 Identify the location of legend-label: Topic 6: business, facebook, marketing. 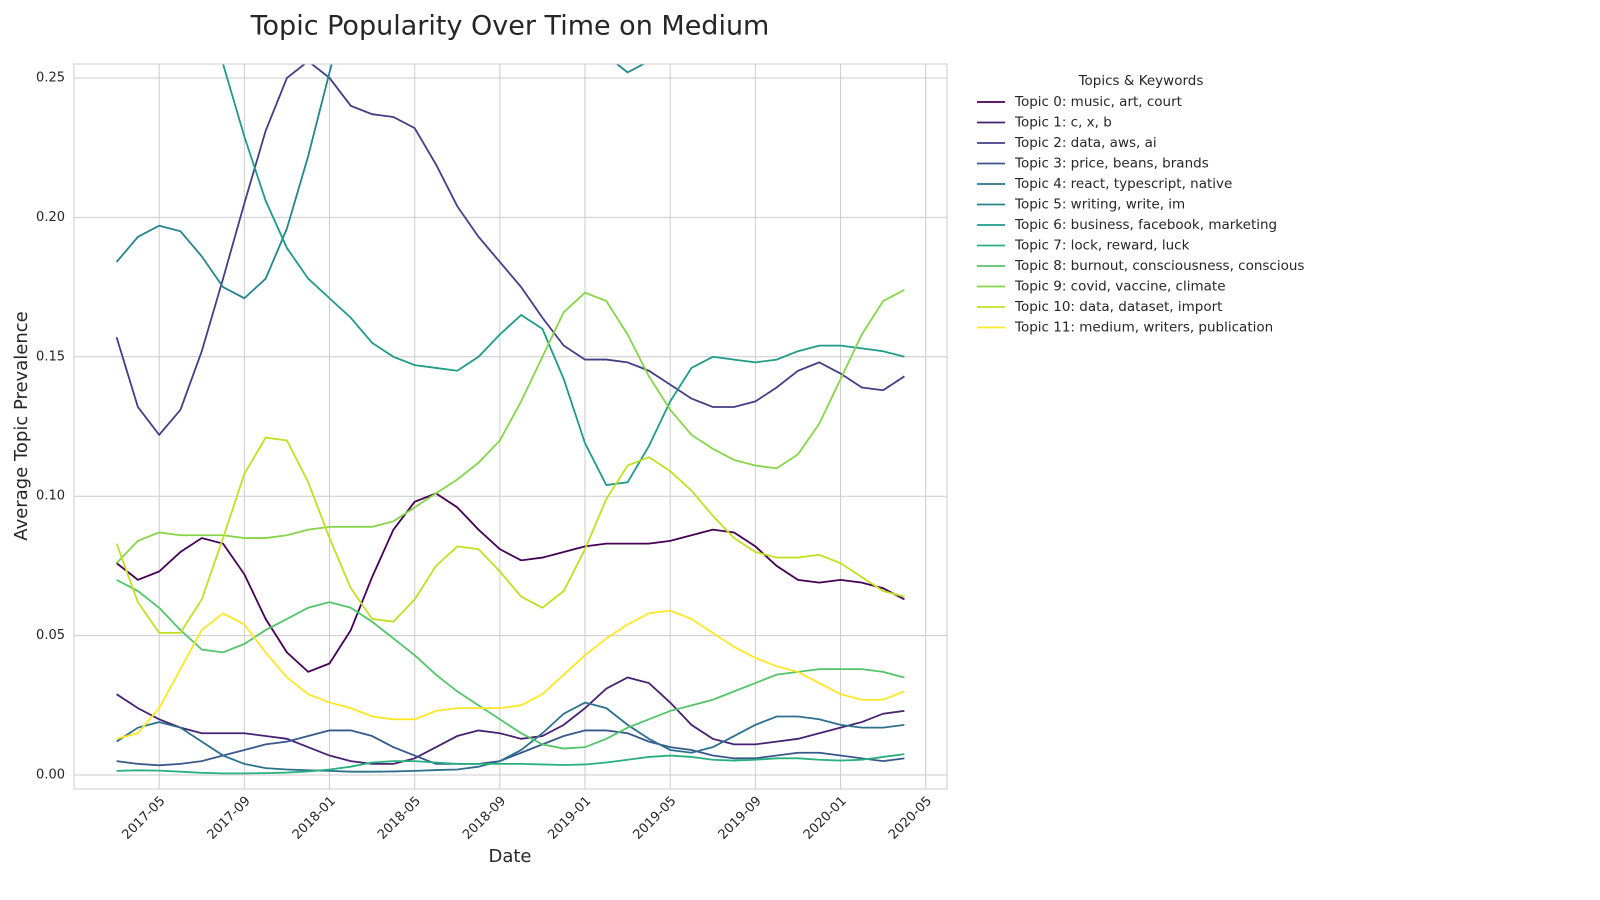
(1145, 225).